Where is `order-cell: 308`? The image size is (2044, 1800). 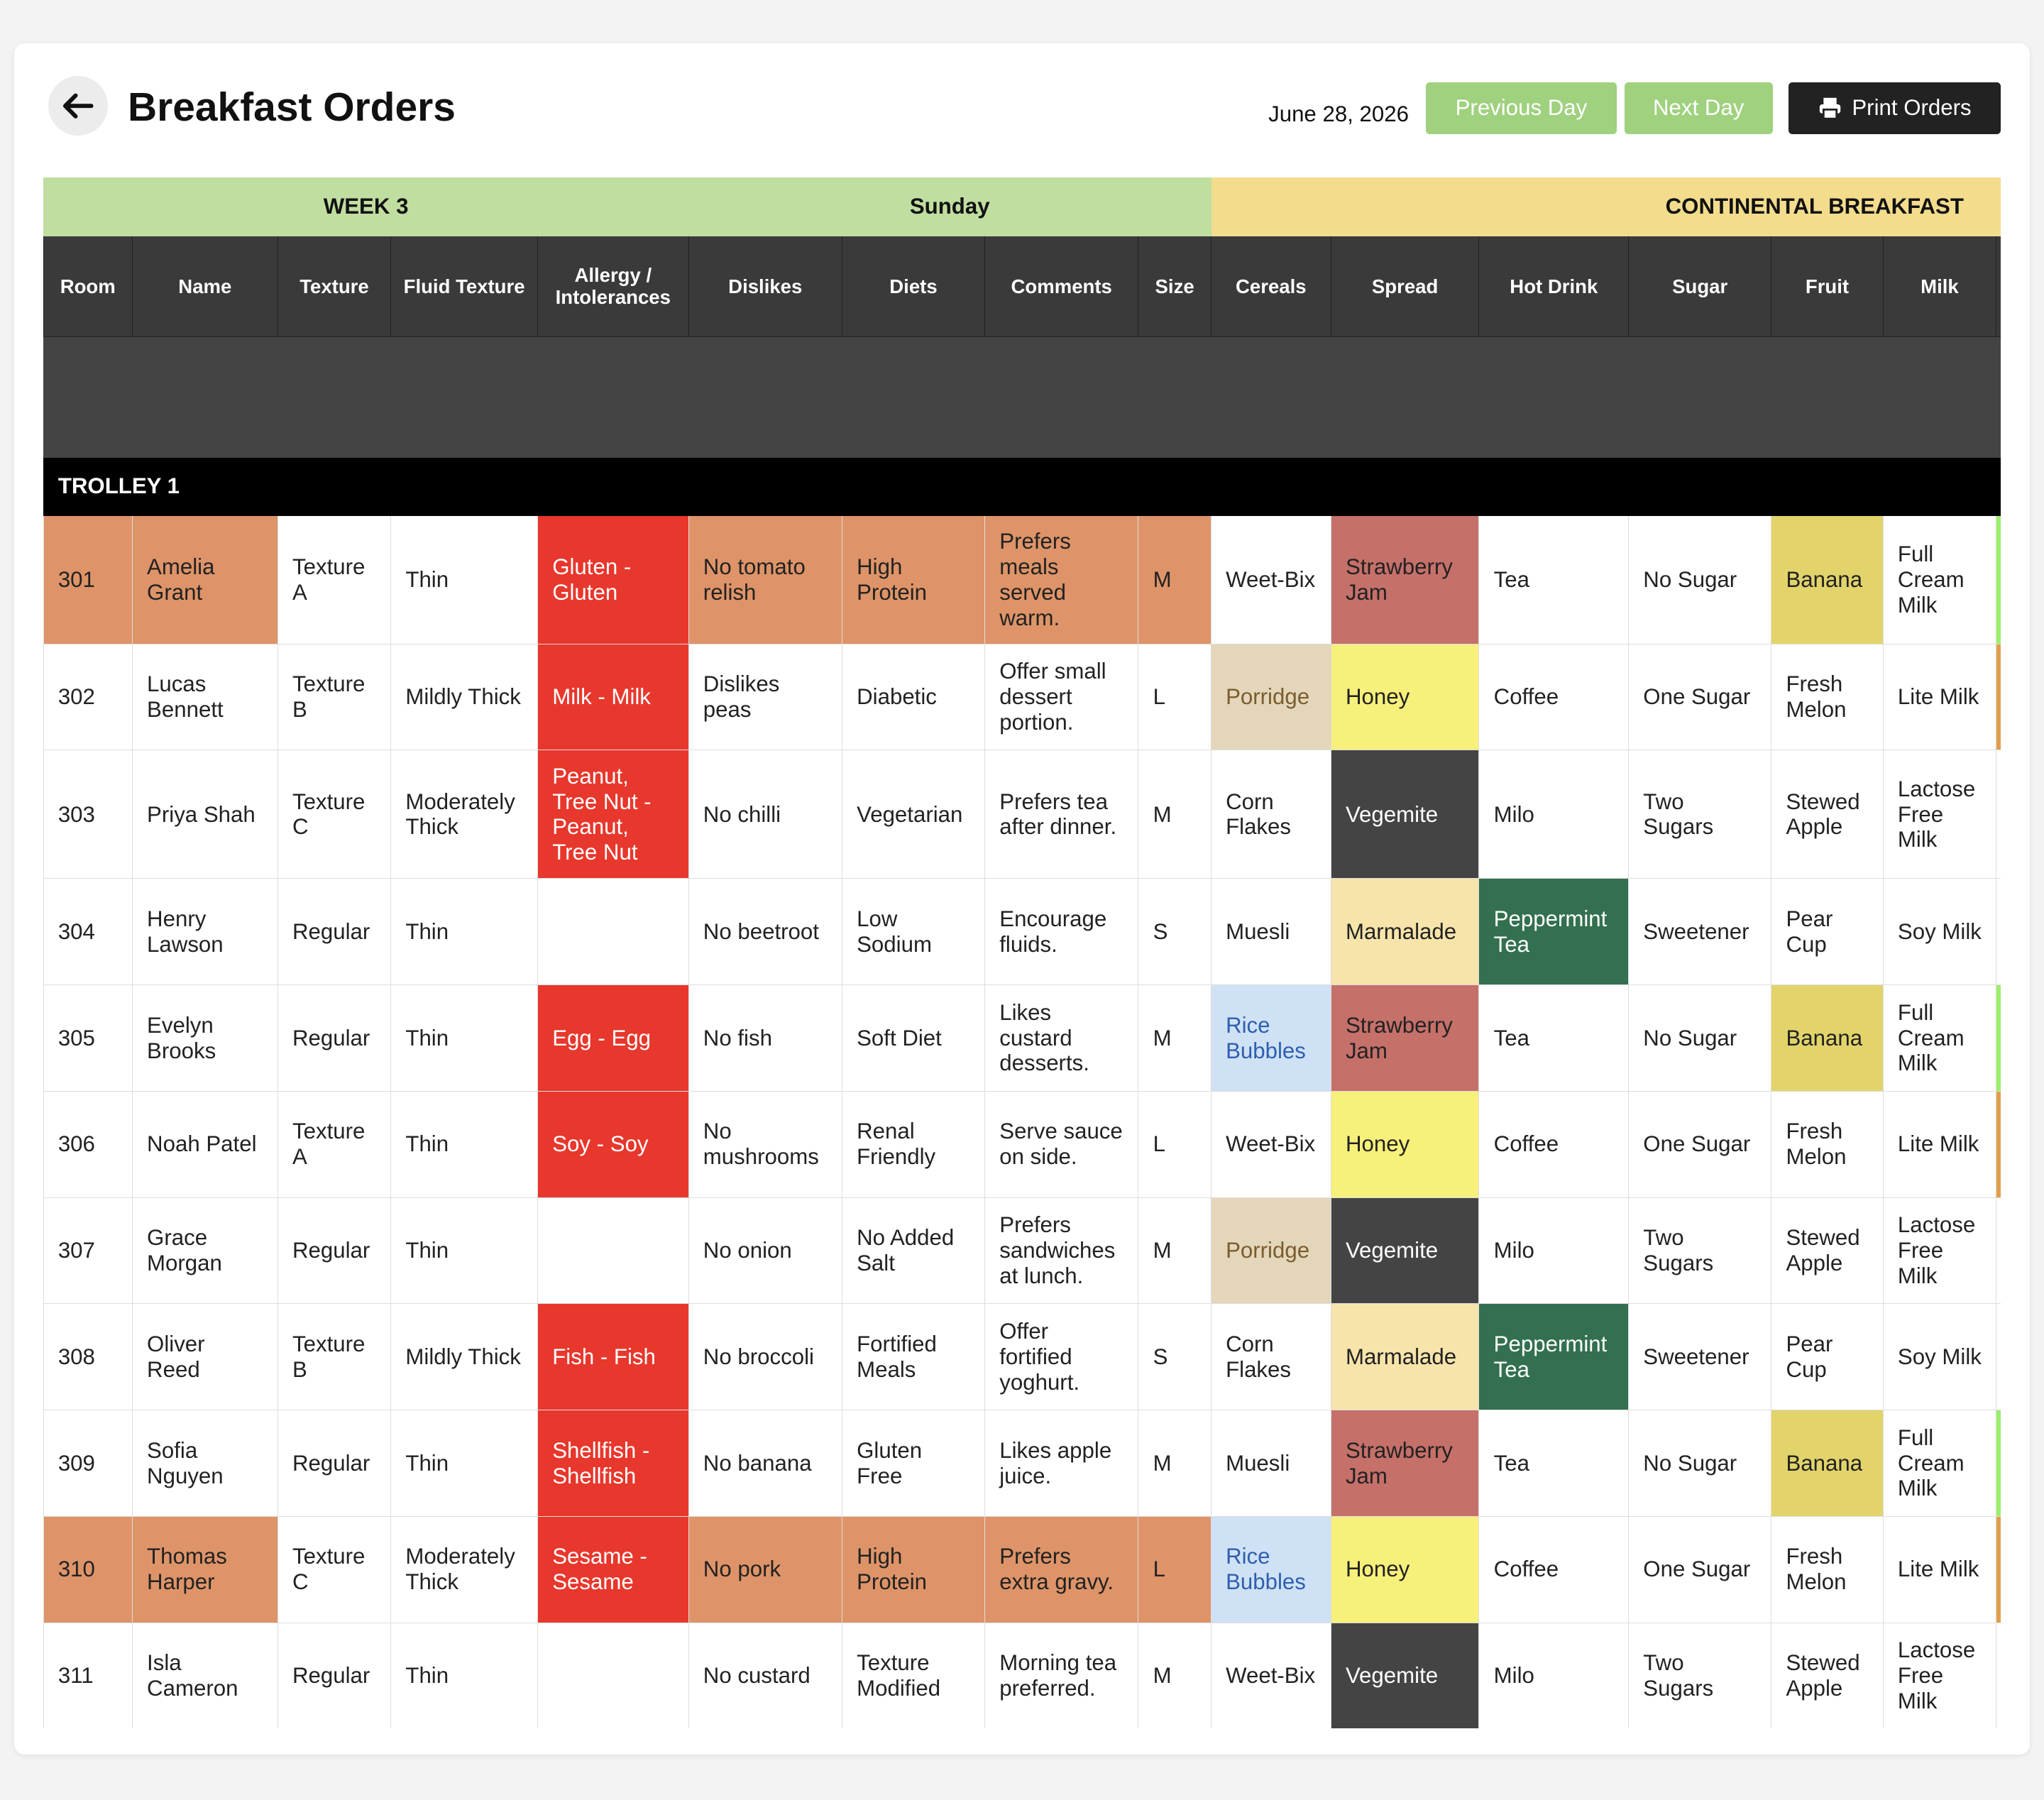
order-cell: 308 is located at coordinates (88, 1357).